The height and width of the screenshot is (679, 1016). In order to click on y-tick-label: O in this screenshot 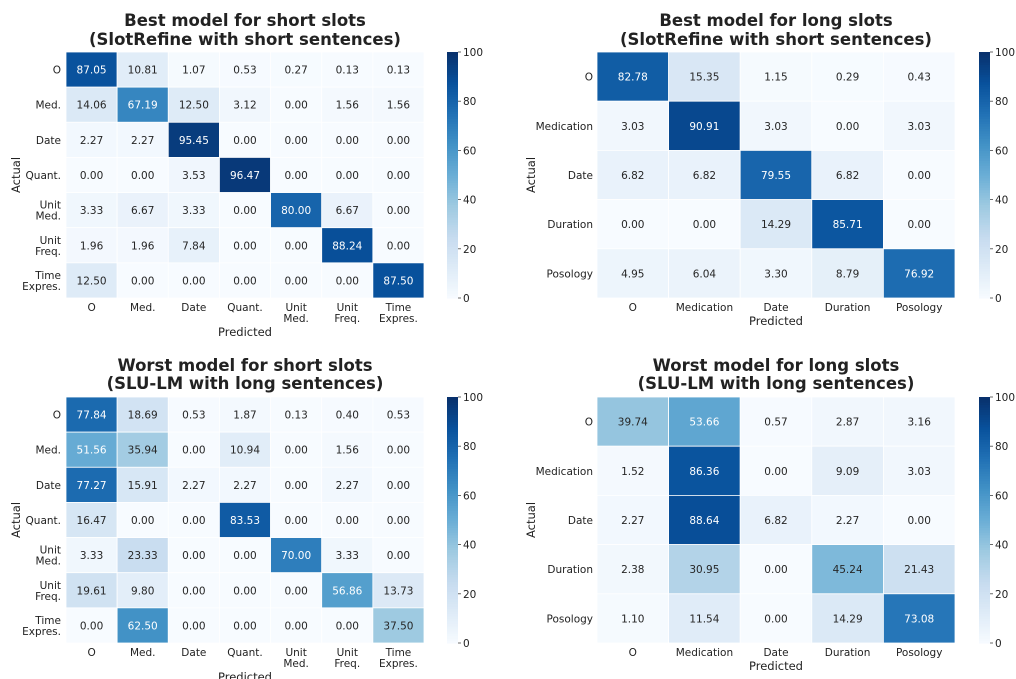, I will do `click(57, 71)`.